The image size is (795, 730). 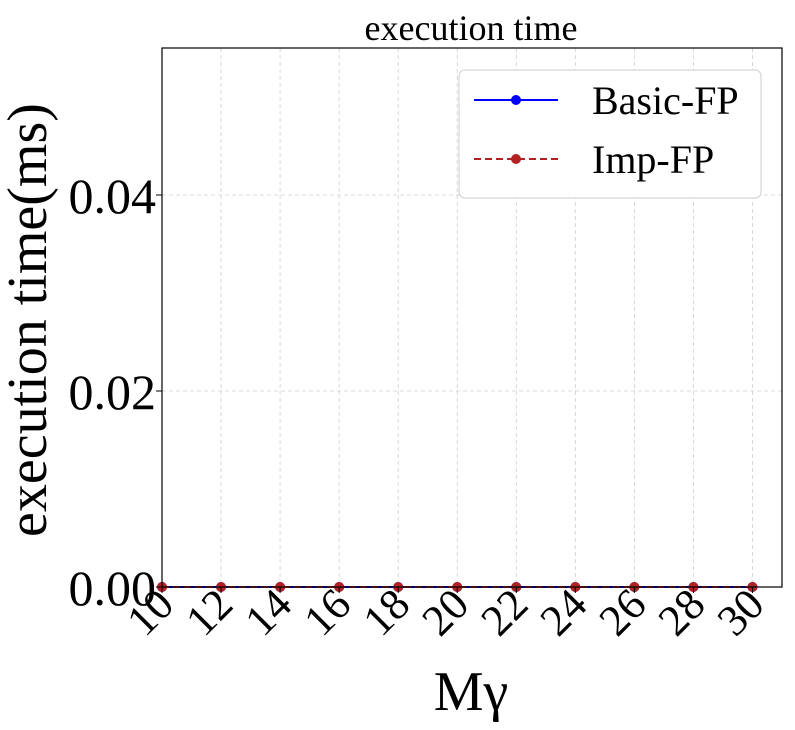 What do you see at coordinates (653, 159) in the screenshot?
I see `legend-label-imp-fp: Imp-FP` at bounding box center [653, 159].